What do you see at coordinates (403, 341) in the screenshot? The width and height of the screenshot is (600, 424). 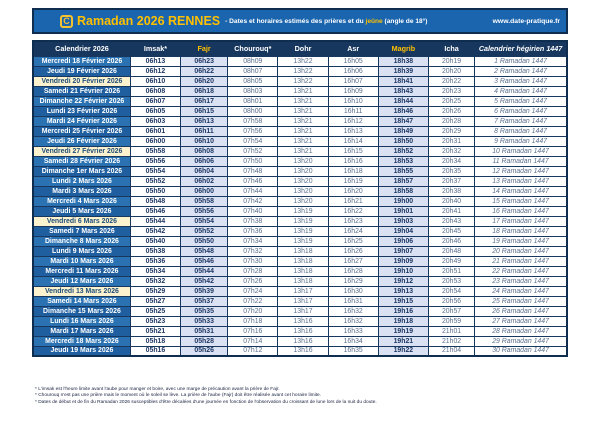 I see `cell-magrib: 19h21` at bounding box center [403, 341].